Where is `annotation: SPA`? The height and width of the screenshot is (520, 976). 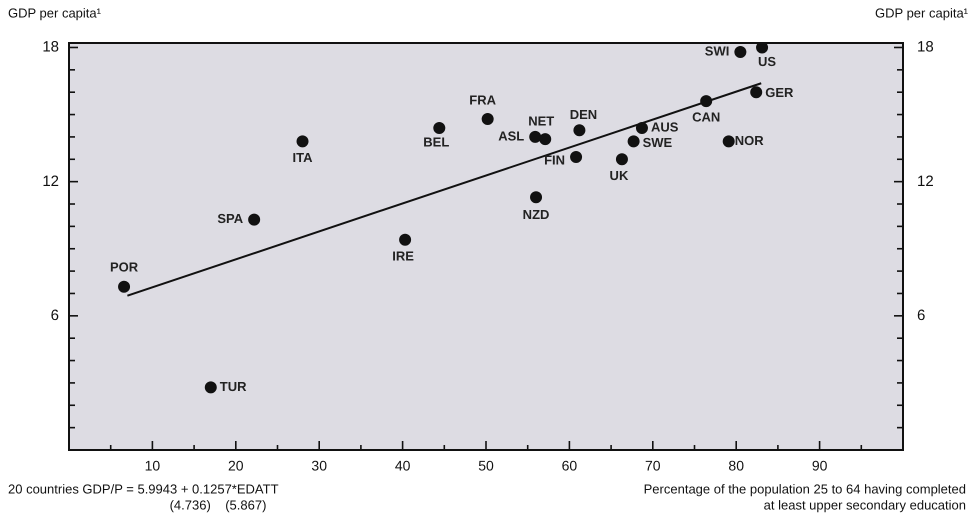 annotation: SPA is located at coordinates (230, 218).